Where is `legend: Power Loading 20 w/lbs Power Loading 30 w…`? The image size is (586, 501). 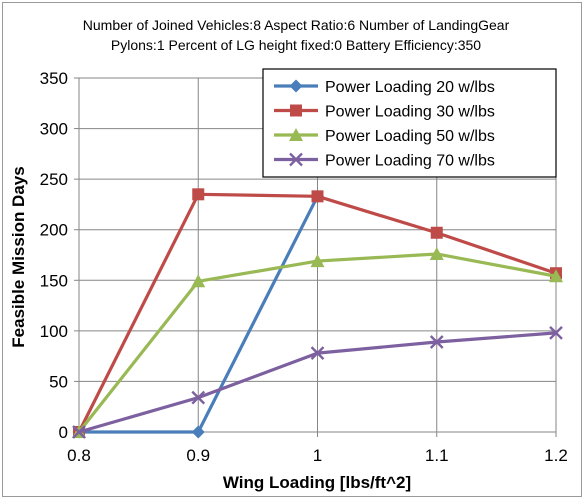 legend: Power Loading 20 w/lbs Power Loading 30 w… is located at coordinates (409, 123).